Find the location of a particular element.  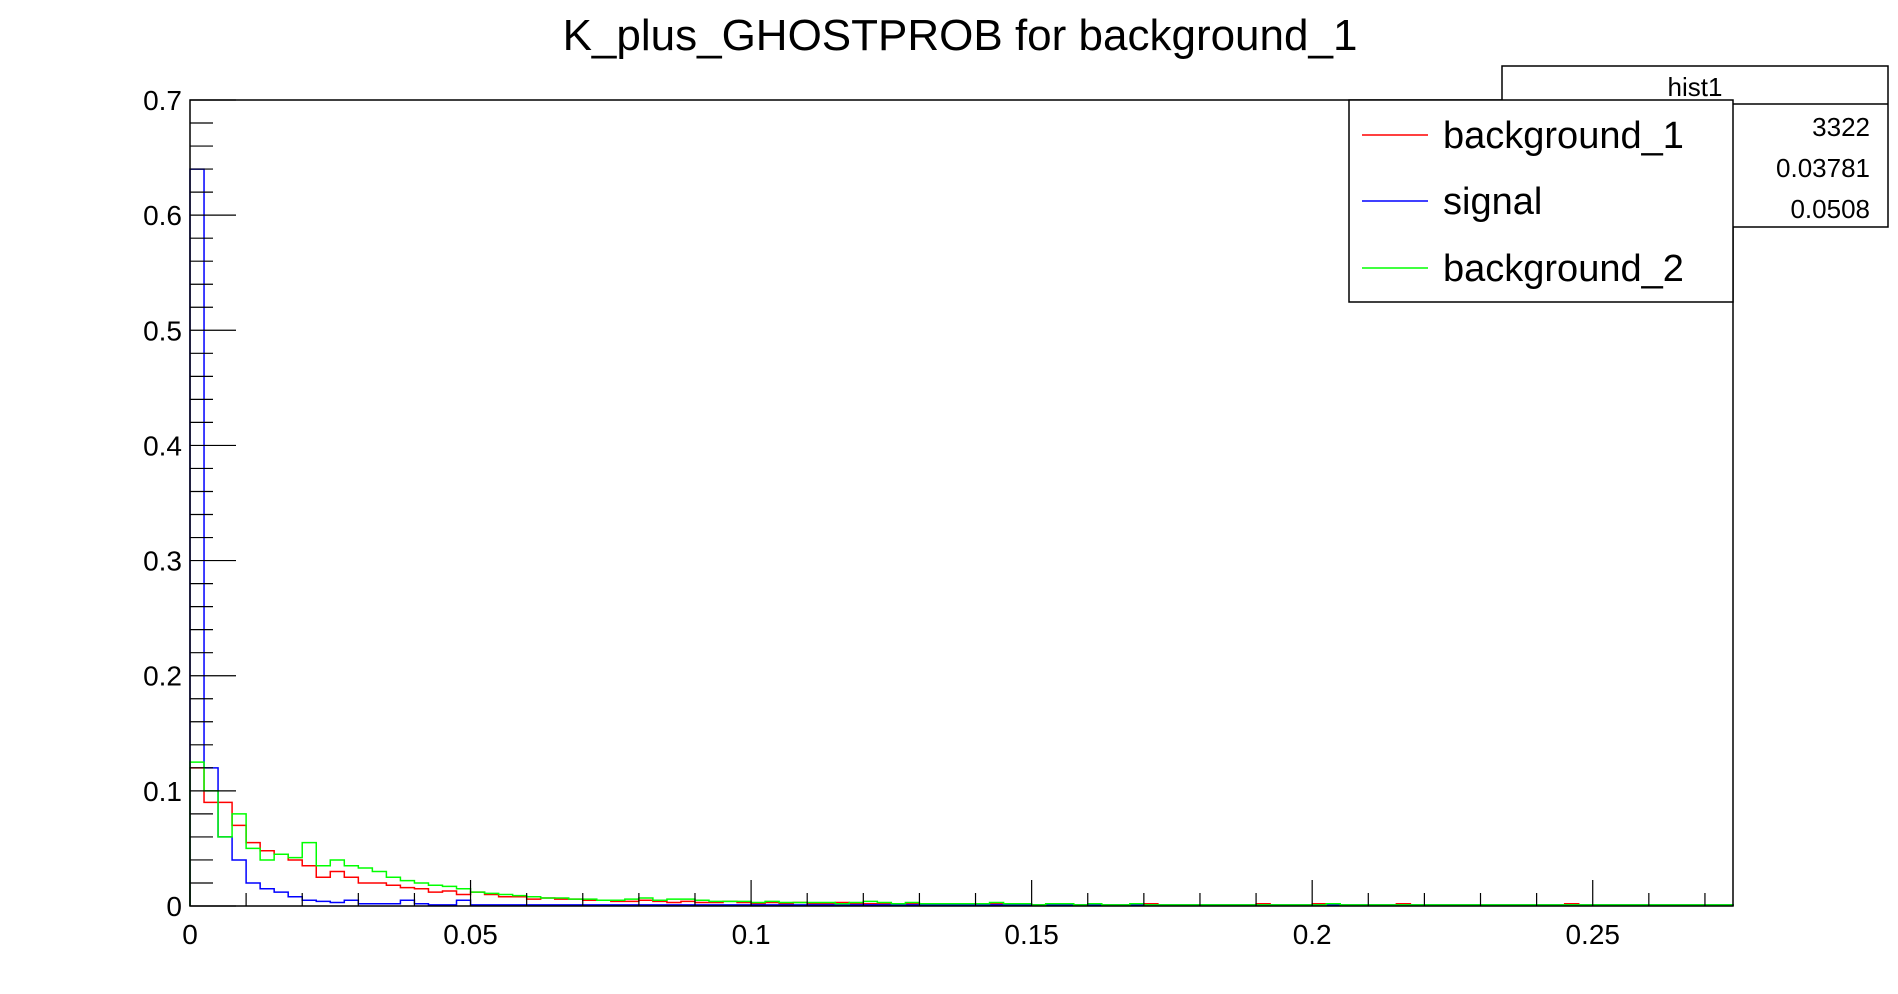

y-tick-label: 0 is located at coordinates (174, 906).